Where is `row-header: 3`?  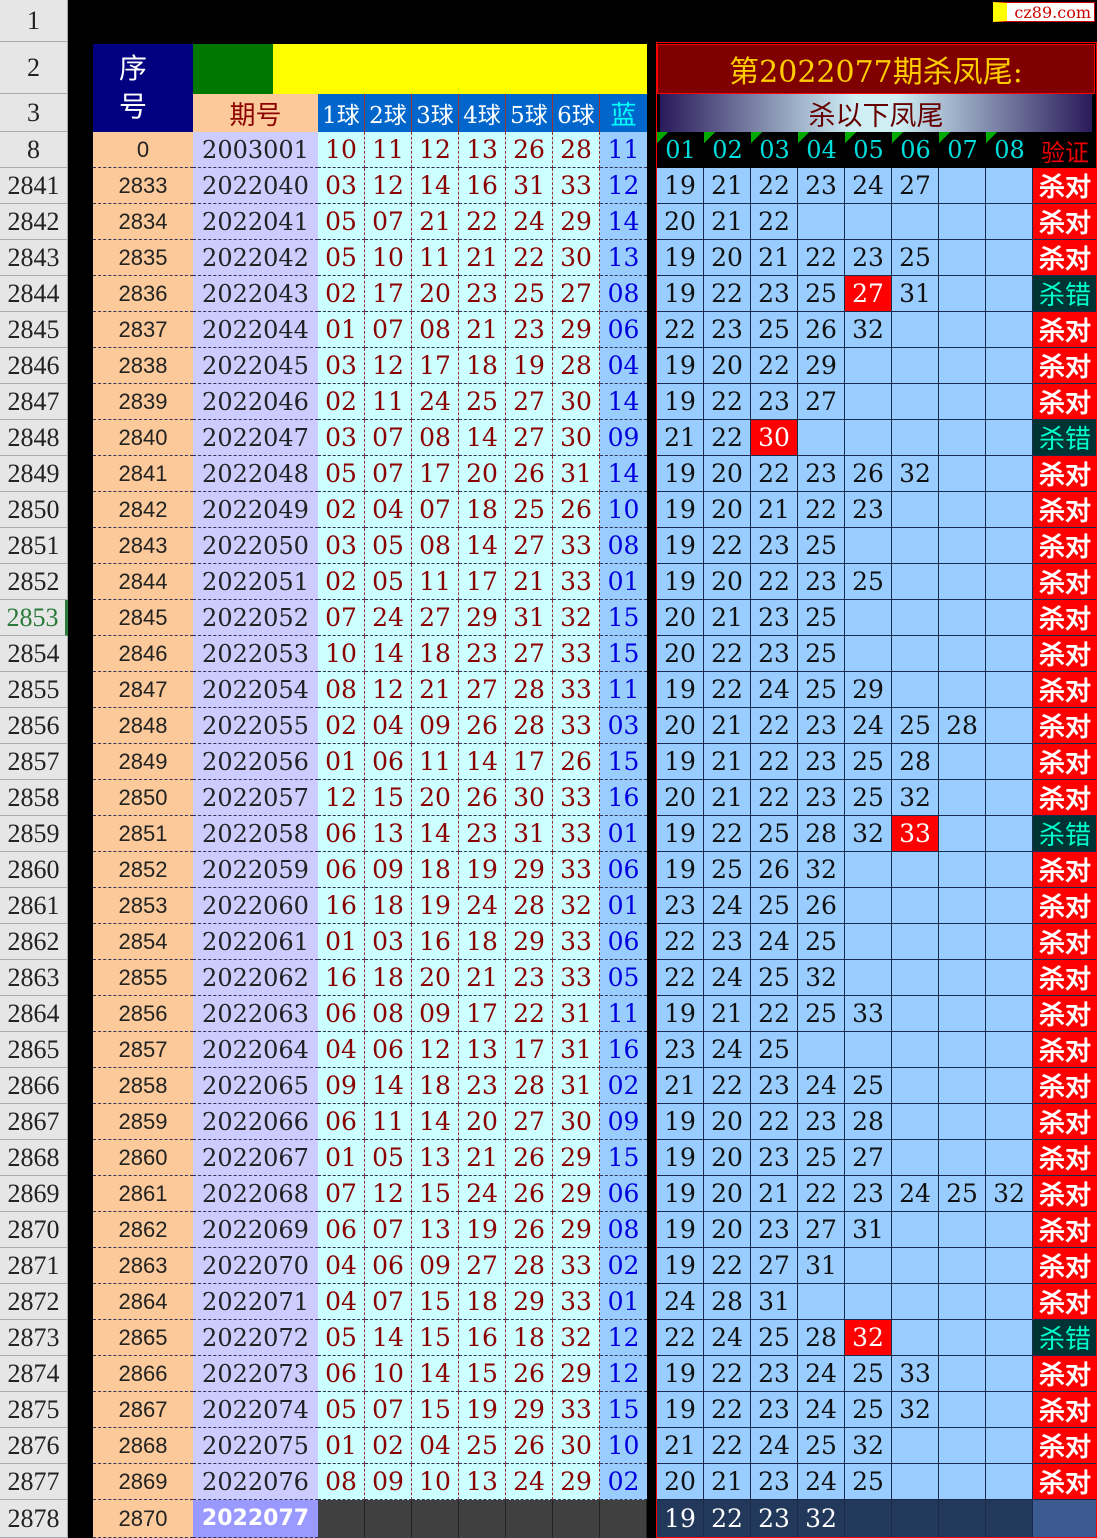
row-header: 3 is located at coordinates (34, 113).